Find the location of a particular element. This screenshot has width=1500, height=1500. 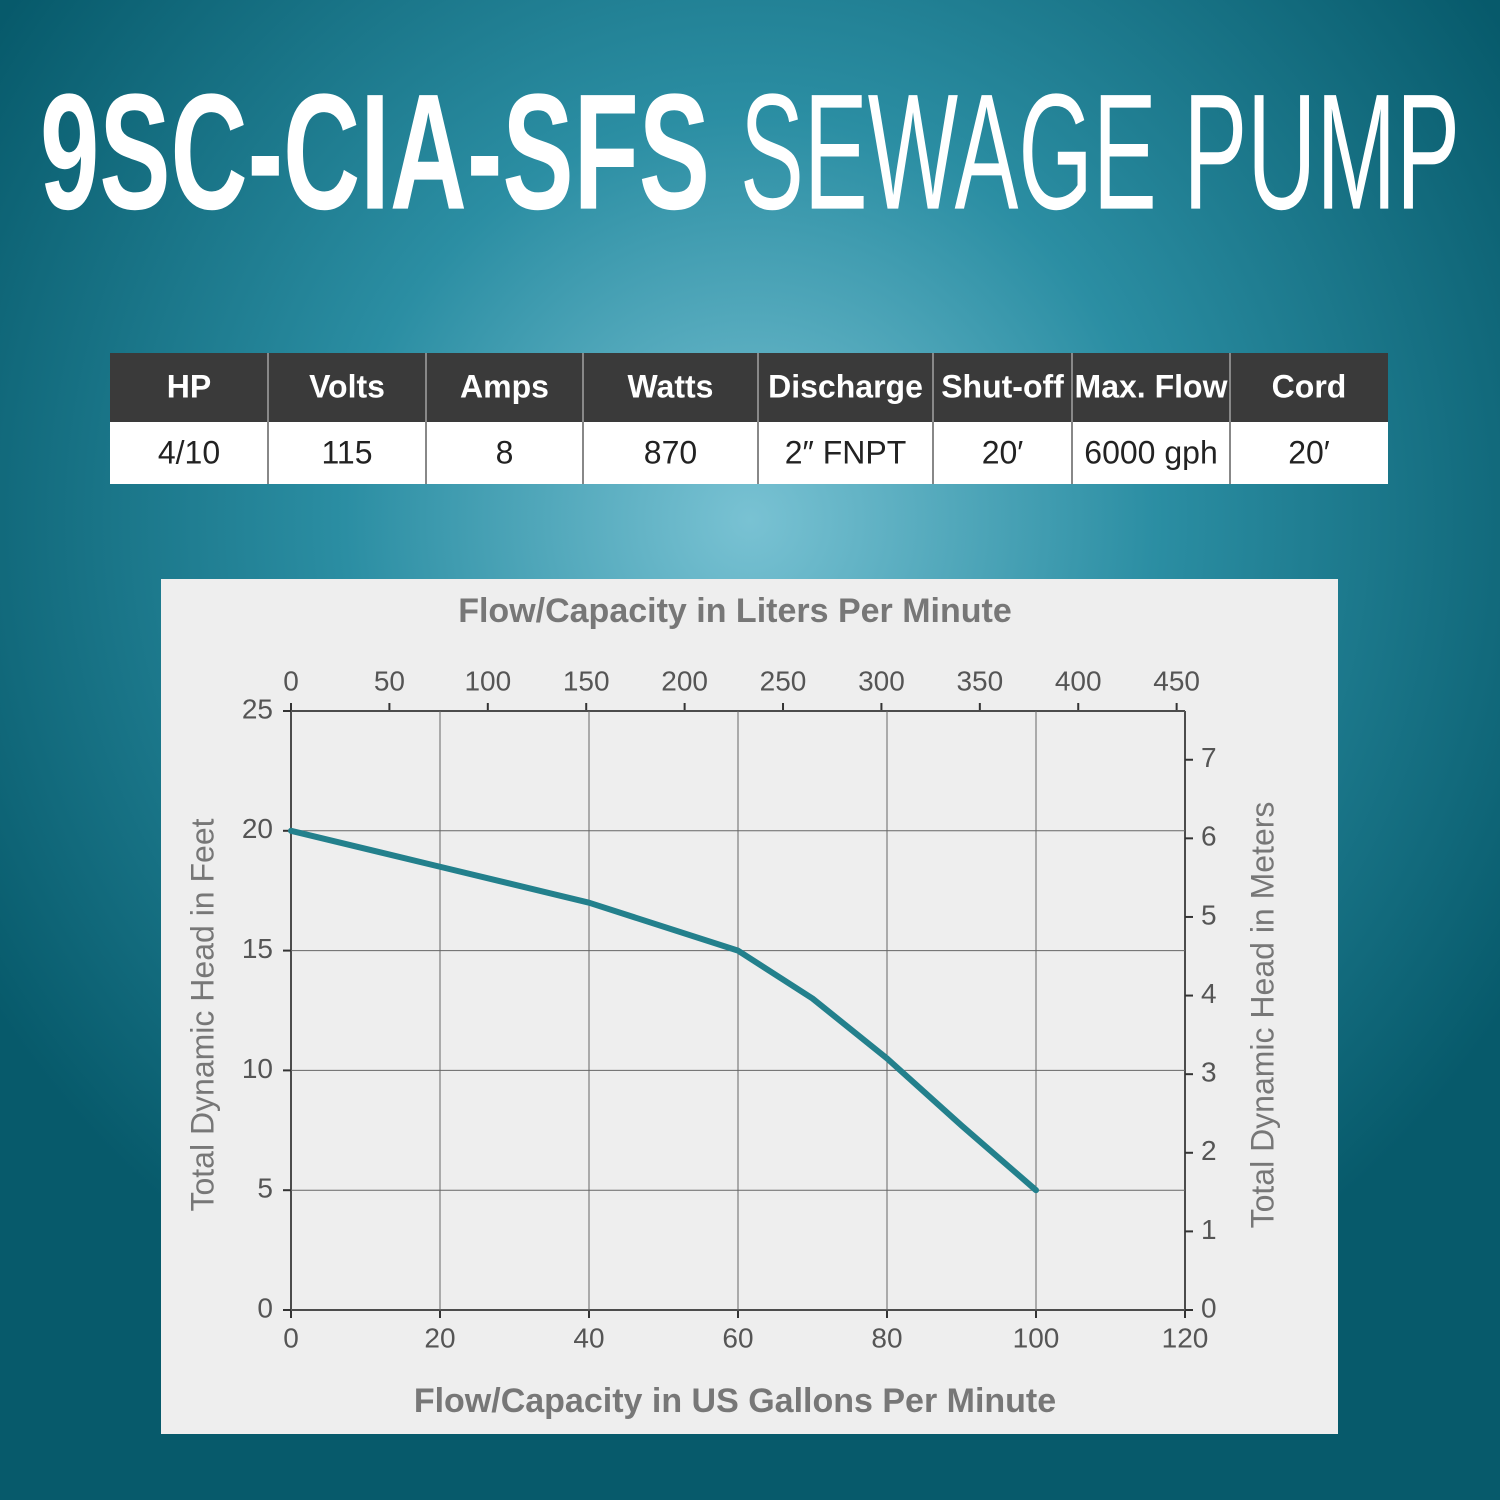

x-tick-label: 40 is located at coordinates (588, 1337).